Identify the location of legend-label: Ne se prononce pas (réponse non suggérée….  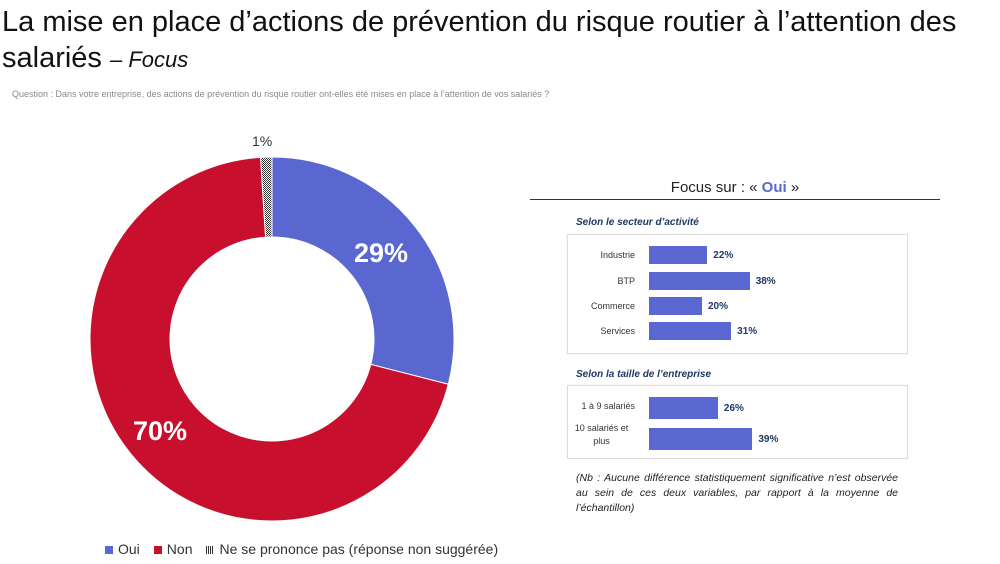
(359, 549).